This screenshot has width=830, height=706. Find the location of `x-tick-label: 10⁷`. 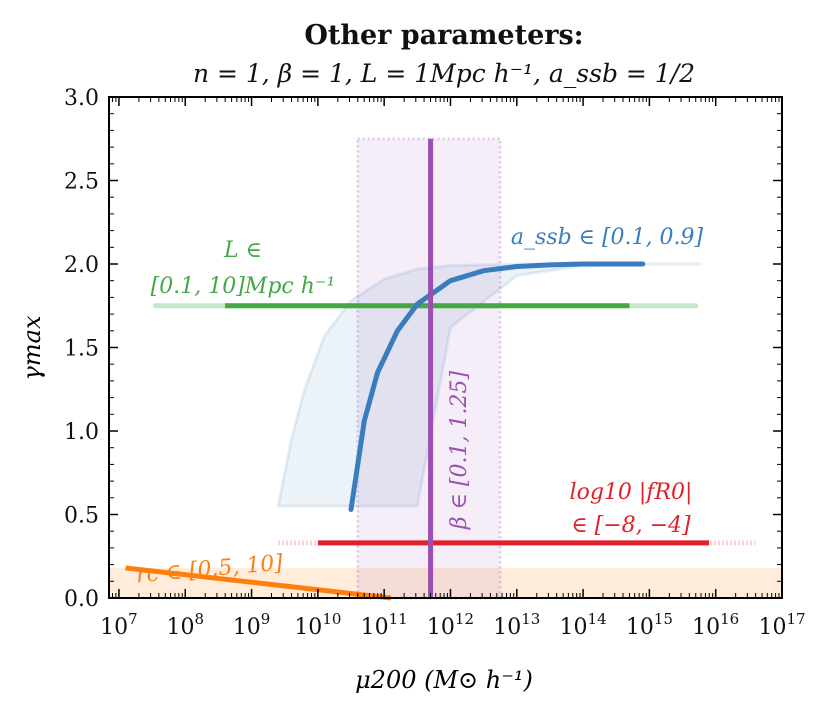

x-tick-label: 10⁷ is located at coordinates (119, 625).